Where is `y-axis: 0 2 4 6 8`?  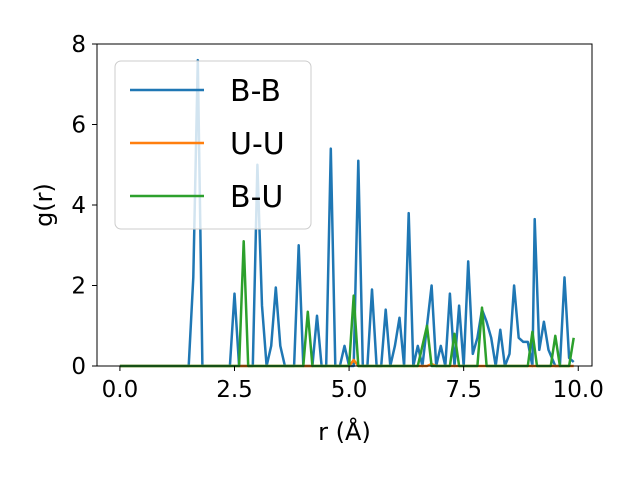 y-axis: 0 2 4 6 8 is located at coordinates (84, 206).